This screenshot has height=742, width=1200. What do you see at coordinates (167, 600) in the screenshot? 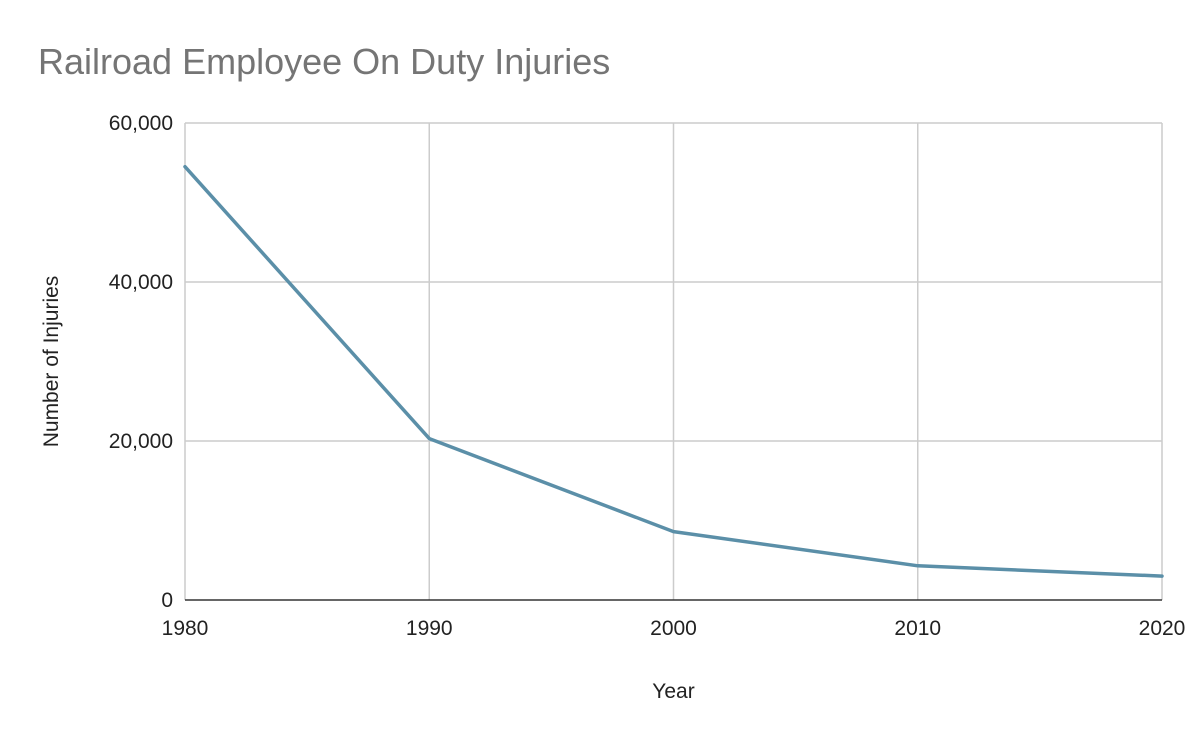
I see `y-tick-label: 0` at bounding box center [167, 600].